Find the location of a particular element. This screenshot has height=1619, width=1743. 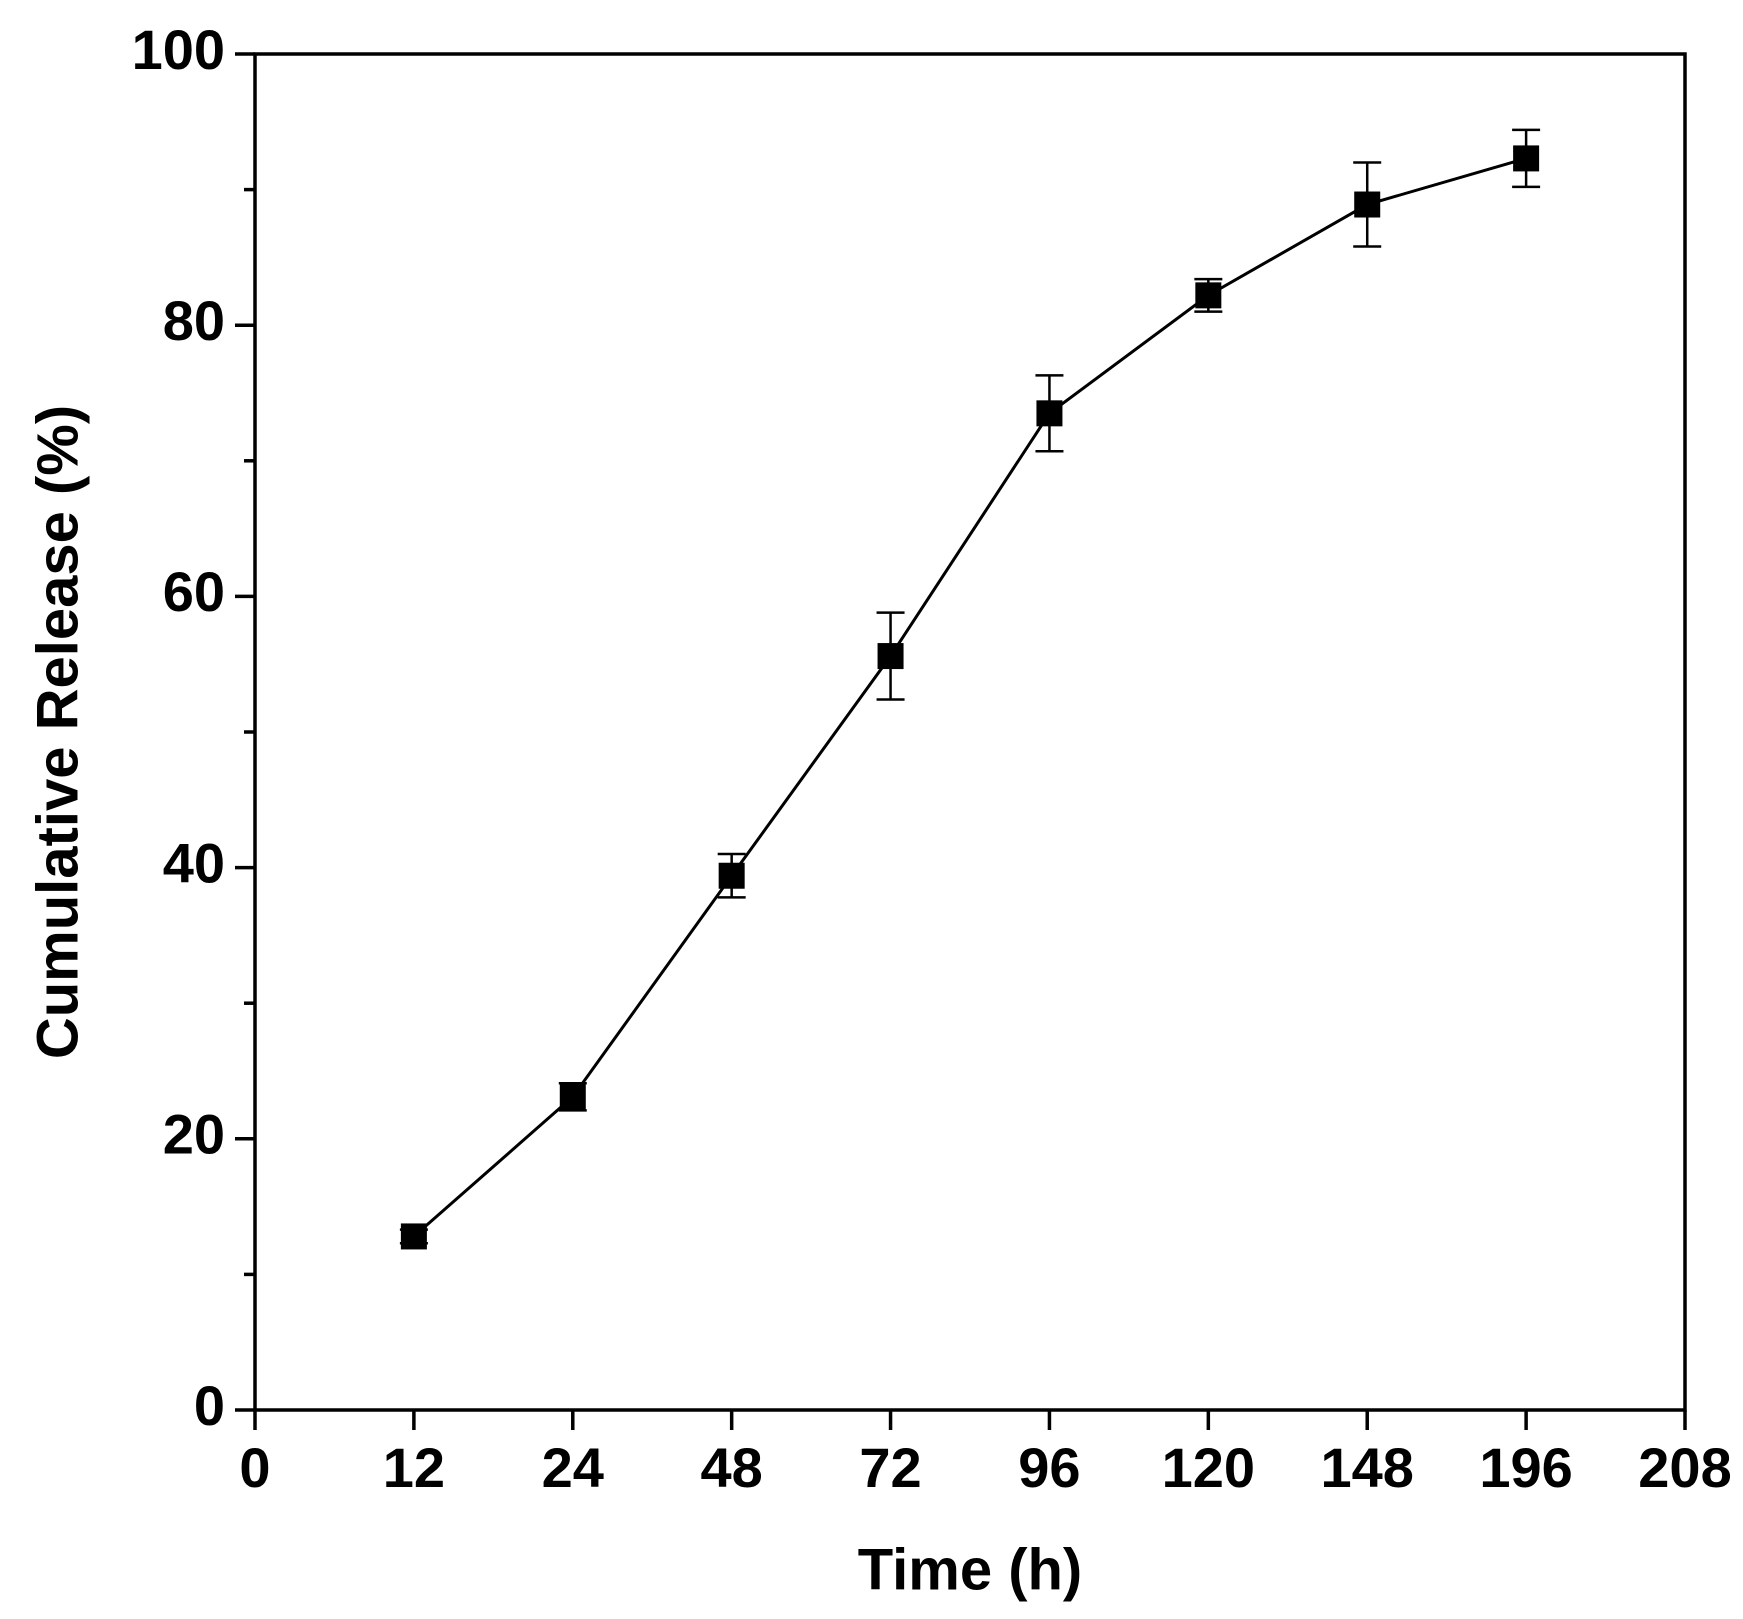

y-tick-label: 60 is located at coordinates (194, 591).